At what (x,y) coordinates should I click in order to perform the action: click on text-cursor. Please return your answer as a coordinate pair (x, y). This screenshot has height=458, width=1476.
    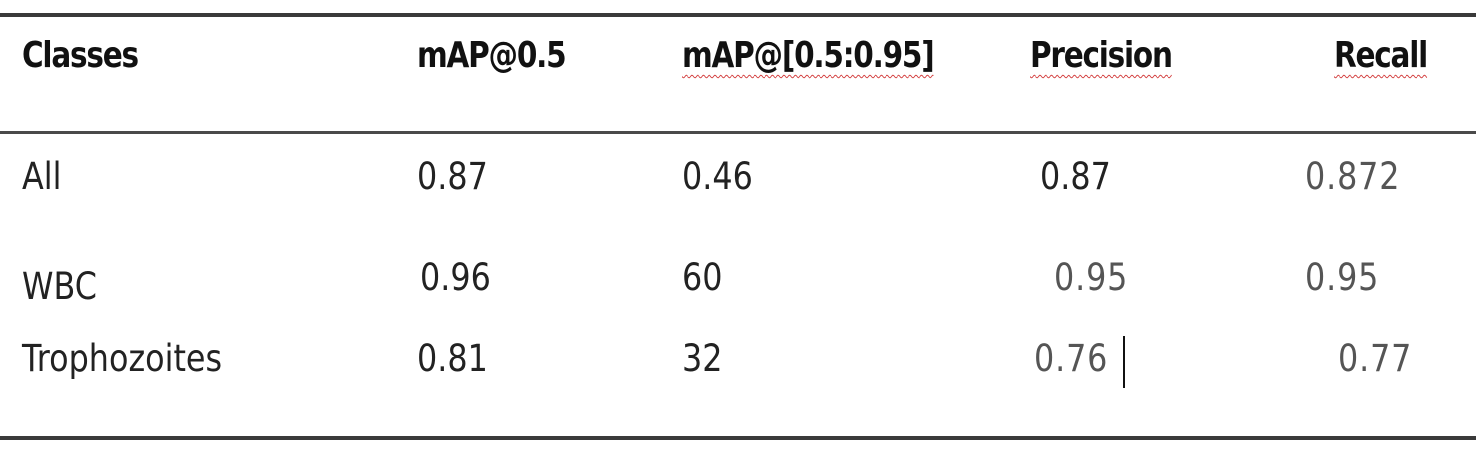
    Looking at the image, I should click on (1124, 362).